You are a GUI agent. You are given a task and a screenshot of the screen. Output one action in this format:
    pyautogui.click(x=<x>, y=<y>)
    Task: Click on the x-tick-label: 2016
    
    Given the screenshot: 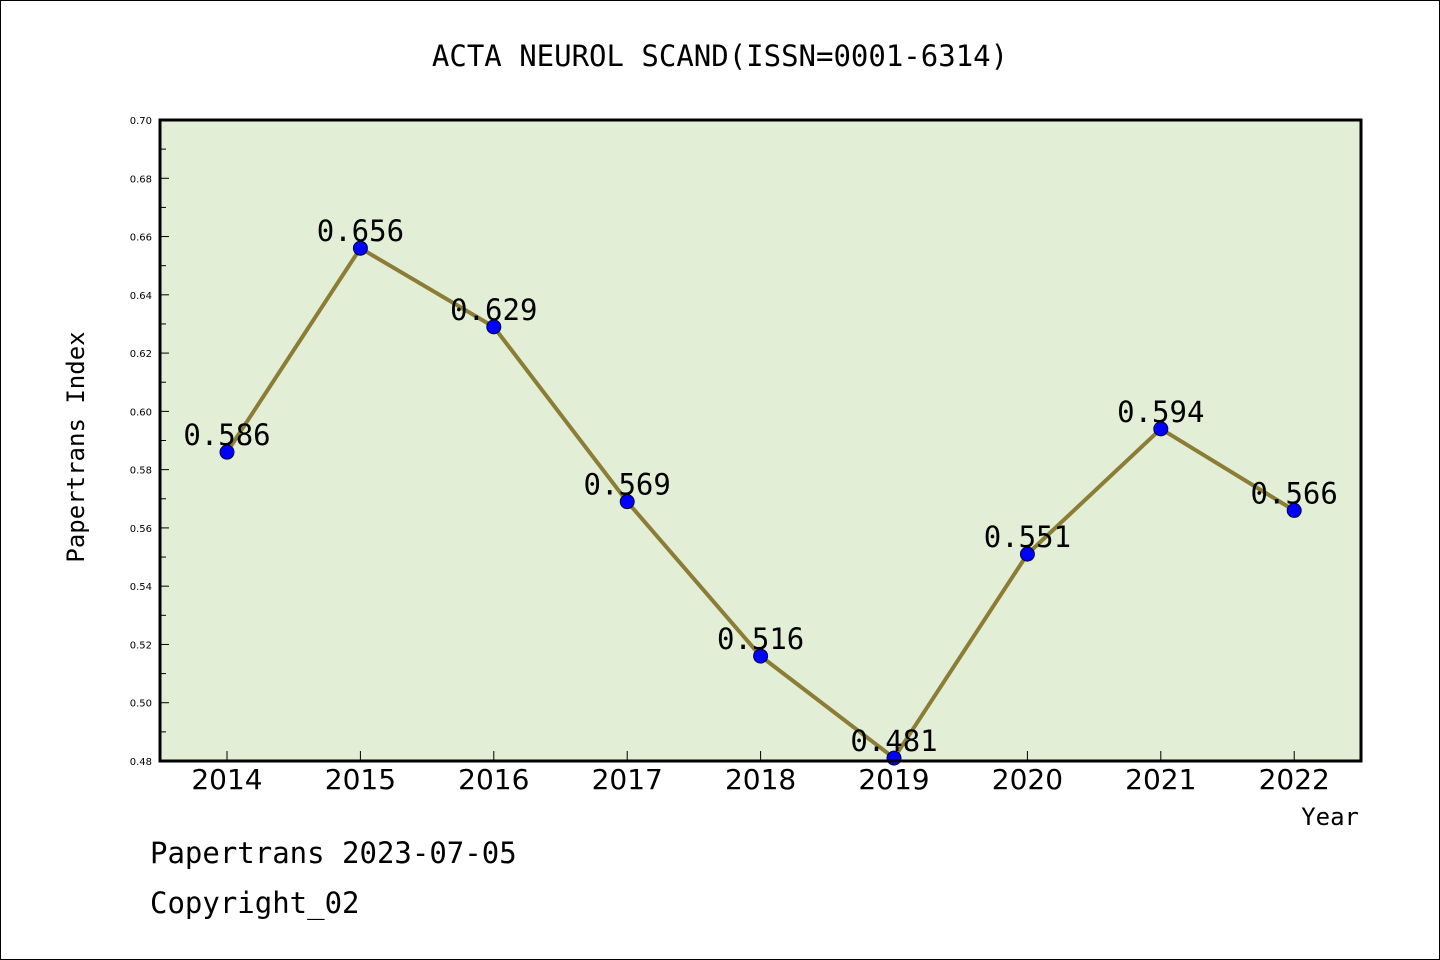 What is the action you would take?
    pyautogui.click(x=493, y=779)
    